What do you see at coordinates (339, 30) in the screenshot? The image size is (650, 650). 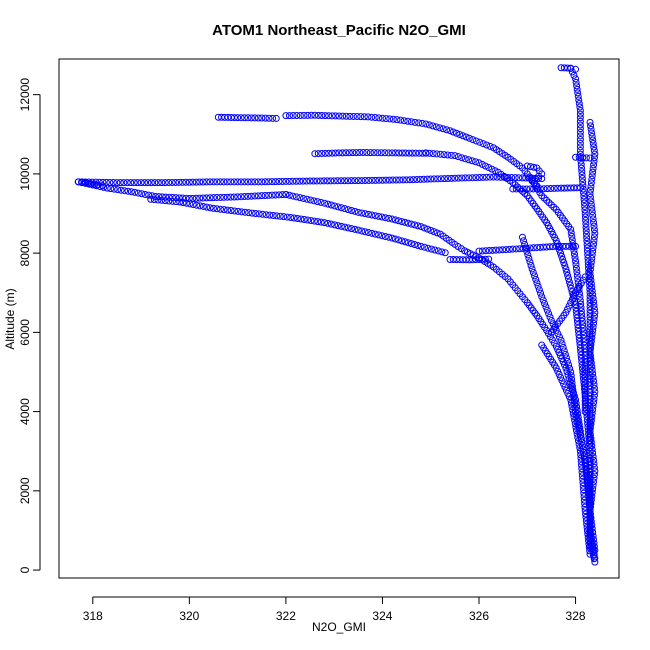 I see `chart-title: ATOM1 Northeast_Pacific N2O_GMI` at bounding box center [339, 30].